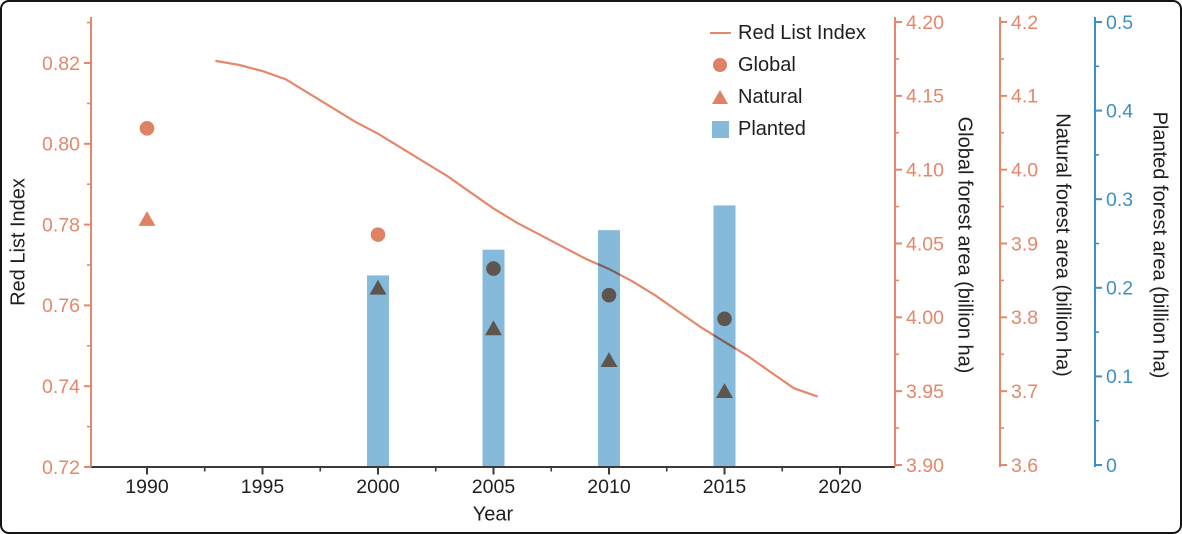  What do you see at coordinates (772, 128) in the screenshot?
I see `legend-label: Planted` at bounding box center [772, 128].